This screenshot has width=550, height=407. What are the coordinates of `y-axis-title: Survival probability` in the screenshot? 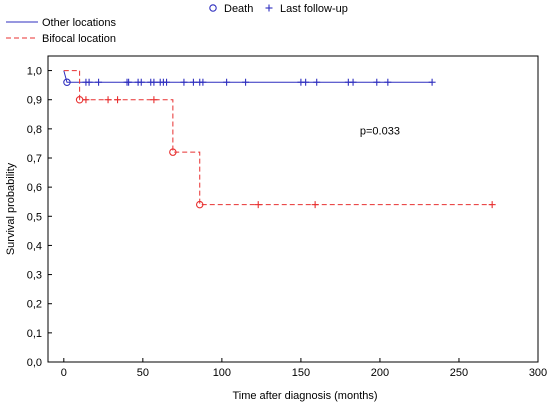 It's located at (11, 208).